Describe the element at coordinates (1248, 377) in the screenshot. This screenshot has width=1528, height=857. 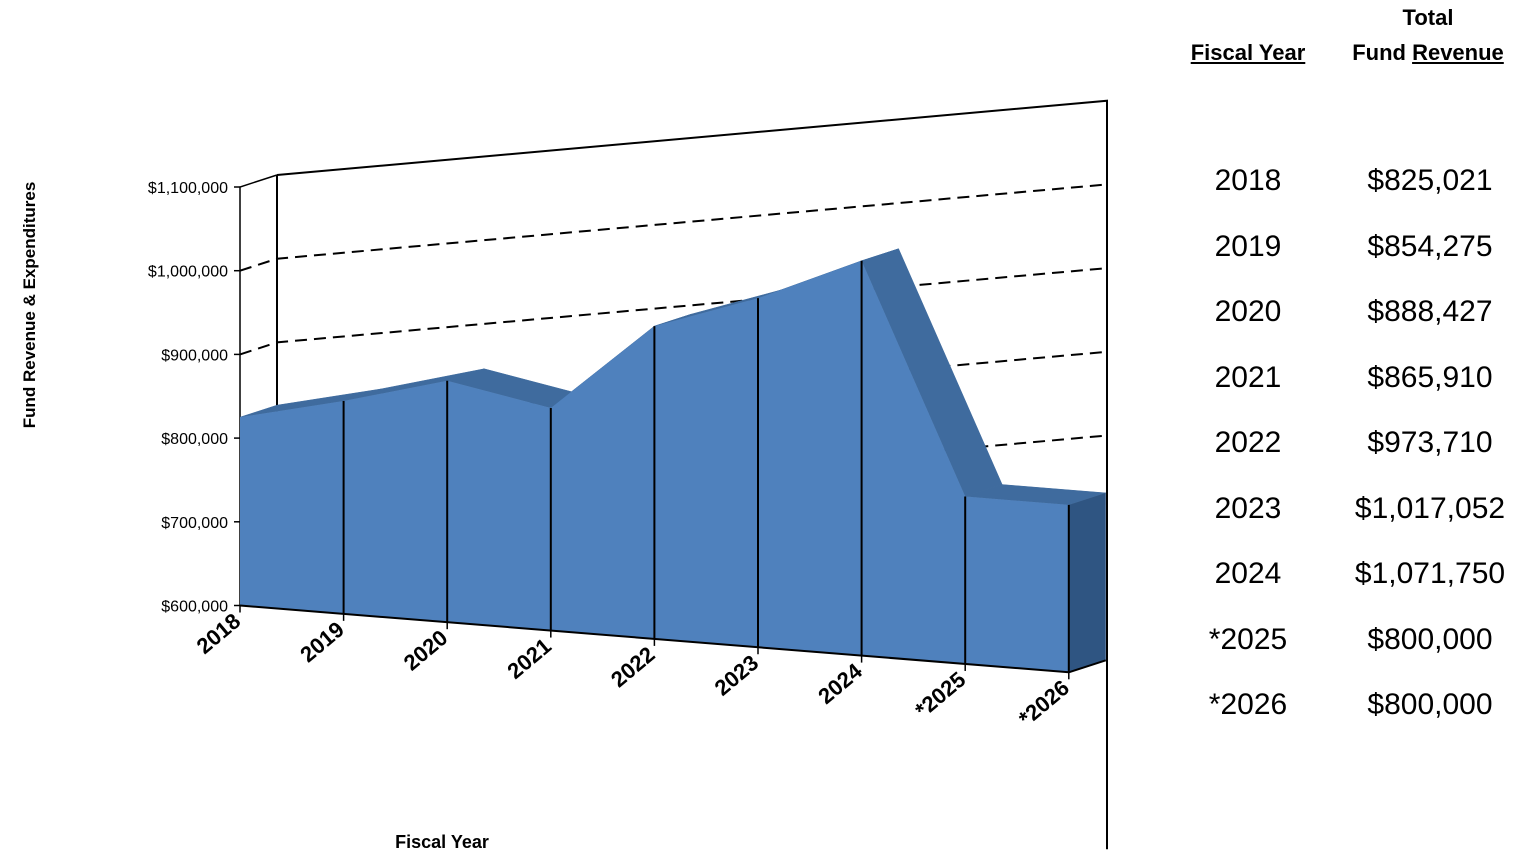
I see `table-cell-year: 2021` at that location.